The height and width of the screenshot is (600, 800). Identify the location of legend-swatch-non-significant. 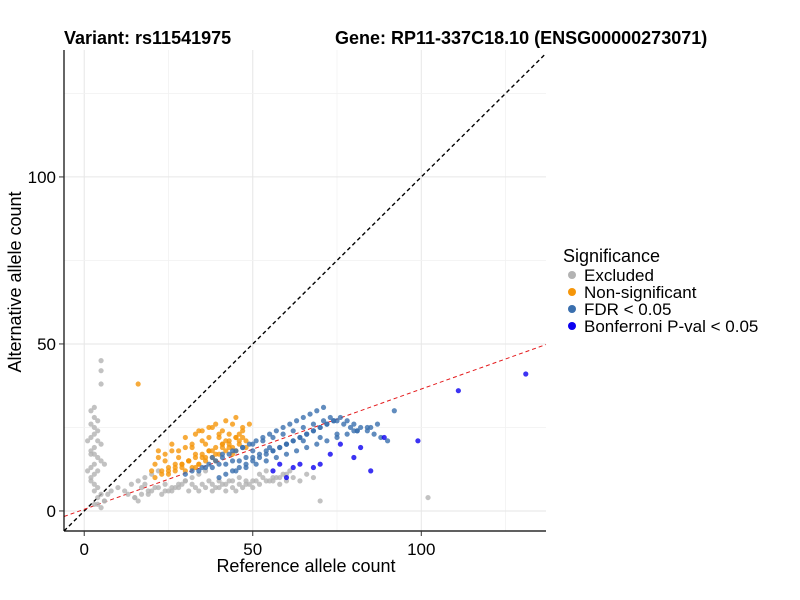
(572, 292).